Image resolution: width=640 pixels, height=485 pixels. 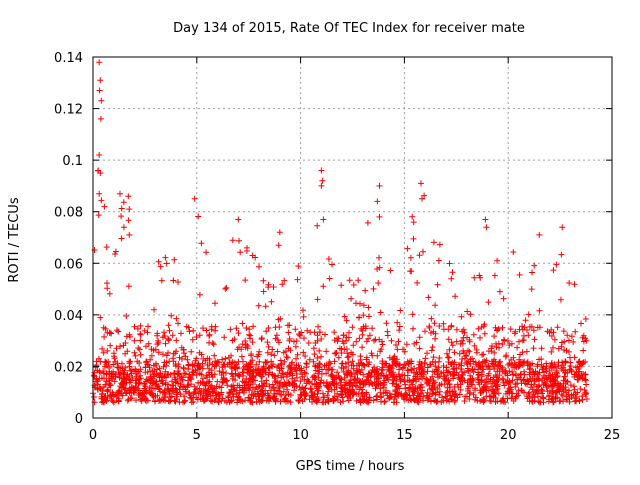 What do you see at coordinates (68, 264) in the screenshot?
I see `y-tick-label: 0.06` at bounding box center [68, 264].